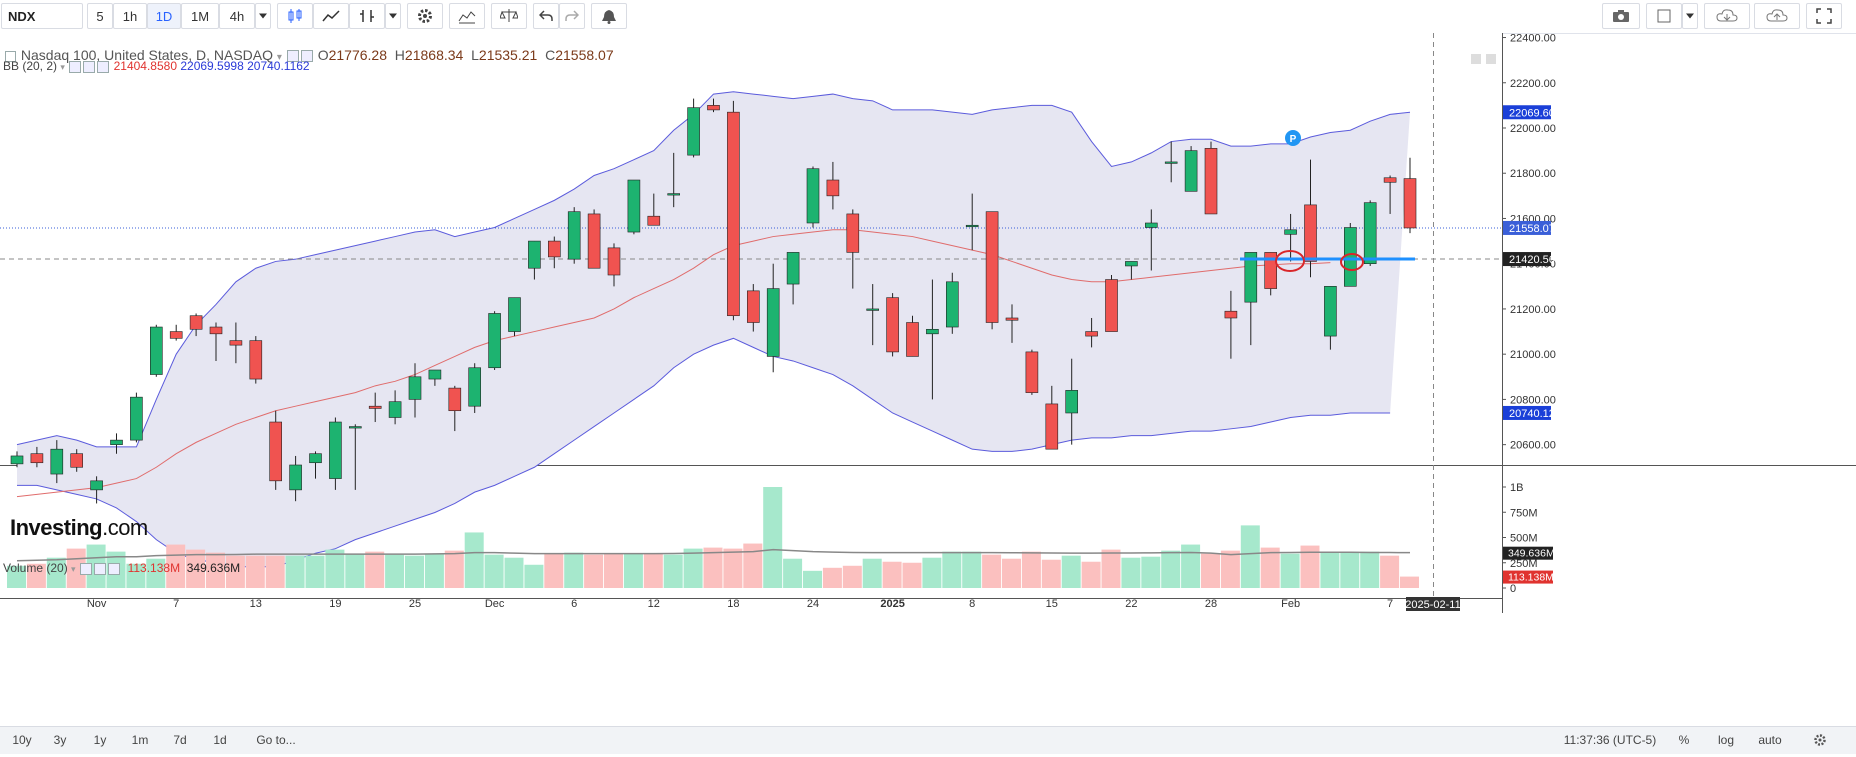 Image resolution: width=1856 pixels, height=757 pixels. Describe the element at coordinates (140, 740) in the screenshot. I see `range-1m-button: 1m` at that location.